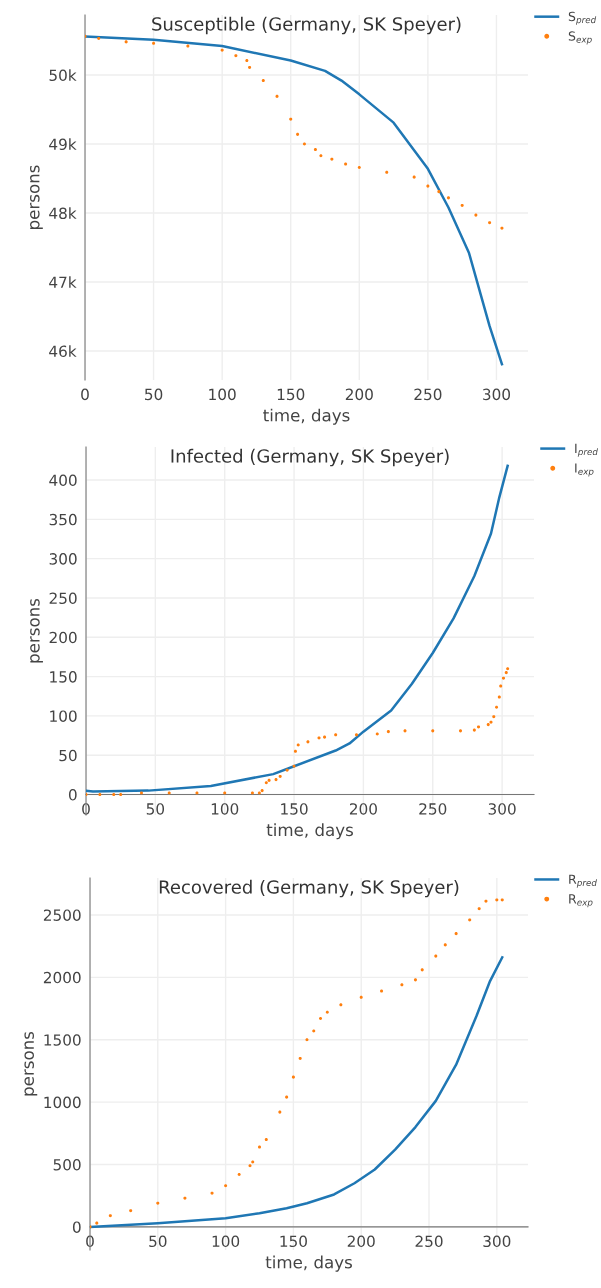 Image resolution: width=601 pixels, height=1288 pixels. Describe the element at coordinates (63, 519) in the screenshot. I see `y-tick-label: 350` at that location.